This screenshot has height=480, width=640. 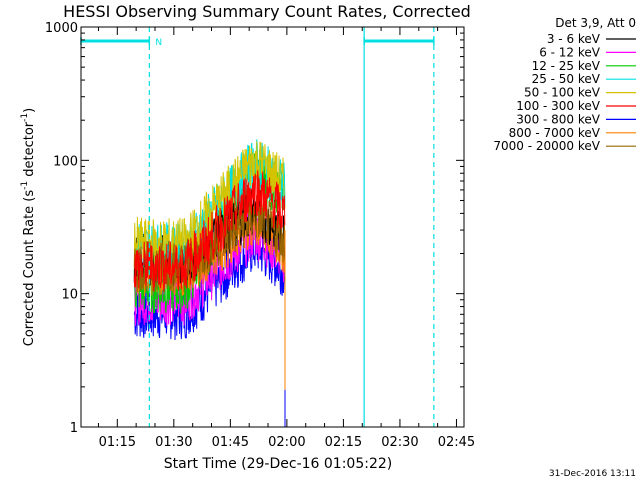 I want to click on night-annotation: N, so click(x=158, y=43).